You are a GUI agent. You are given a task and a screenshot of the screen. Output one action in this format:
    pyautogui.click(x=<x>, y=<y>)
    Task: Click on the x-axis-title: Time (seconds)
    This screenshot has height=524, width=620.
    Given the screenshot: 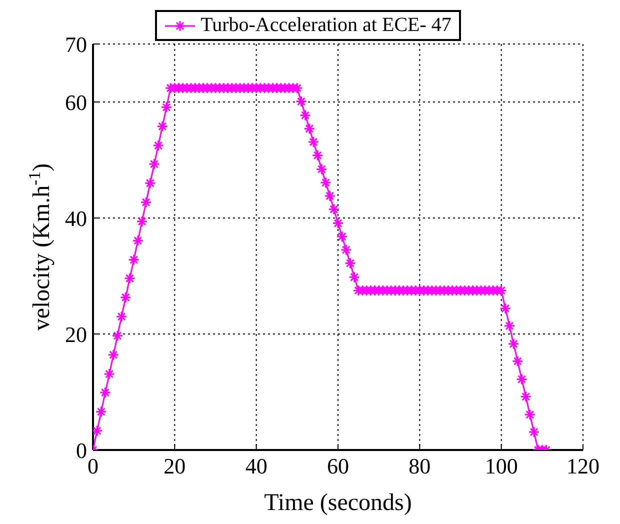 What is the action you would take?
    pyautogui.click(x=338, y=503)
    